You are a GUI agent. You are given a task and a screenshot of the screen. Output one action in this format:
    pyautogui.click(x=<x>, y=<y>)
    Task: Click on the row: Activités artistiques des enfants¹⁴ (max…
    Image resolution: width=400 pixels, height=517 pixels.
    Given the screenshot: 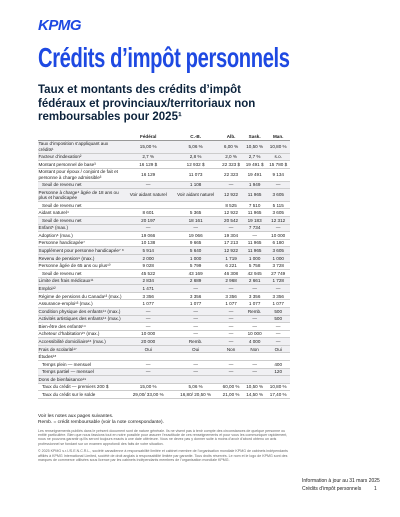 What is the action you would take?
    pyautogui.click(x=164, y=319)
    